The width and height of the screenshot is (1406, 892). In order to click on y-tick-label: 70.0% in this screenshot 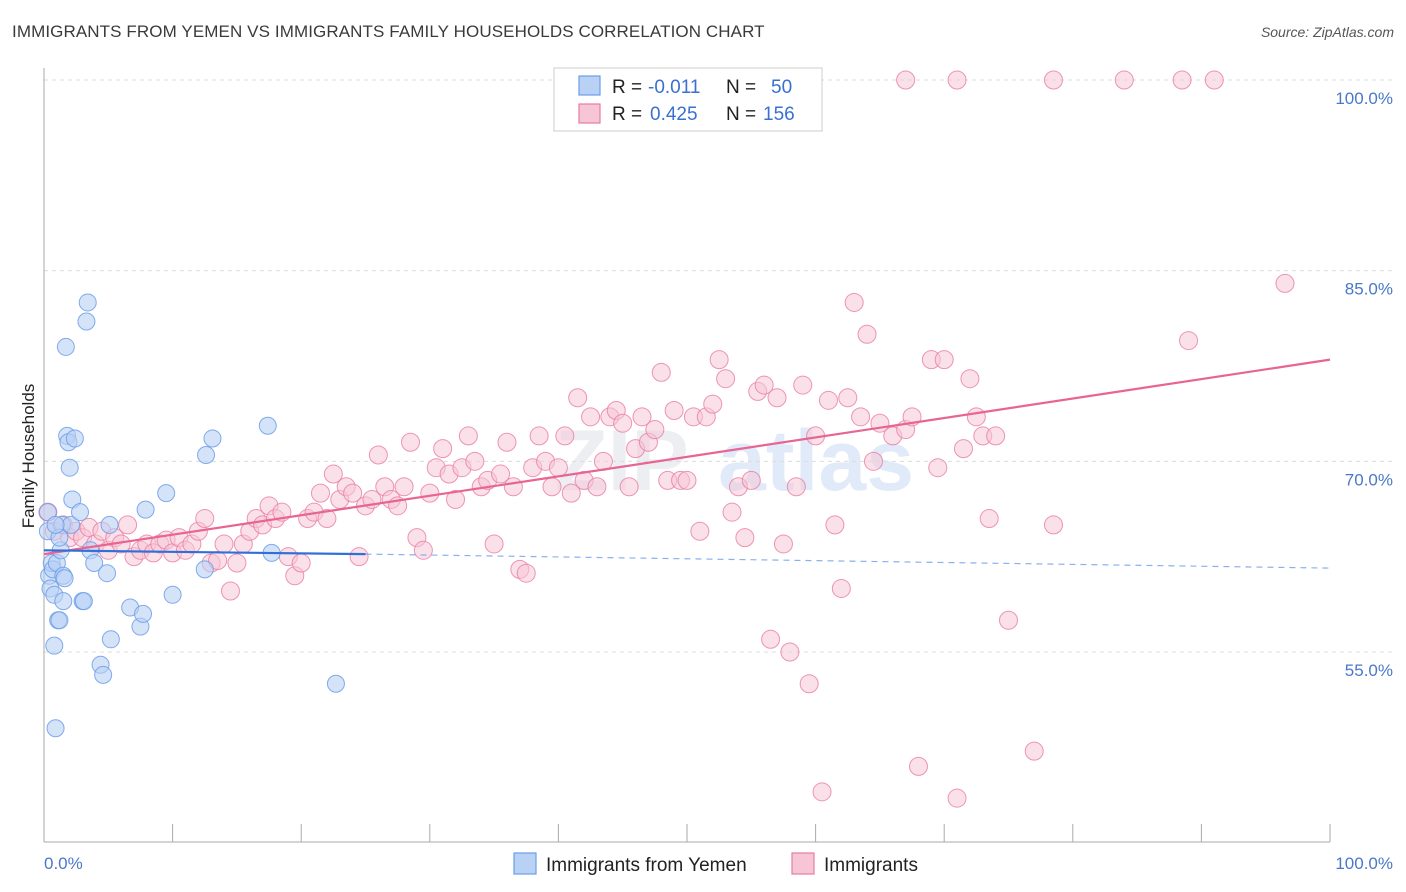, I will do `click(1369, 479)`.